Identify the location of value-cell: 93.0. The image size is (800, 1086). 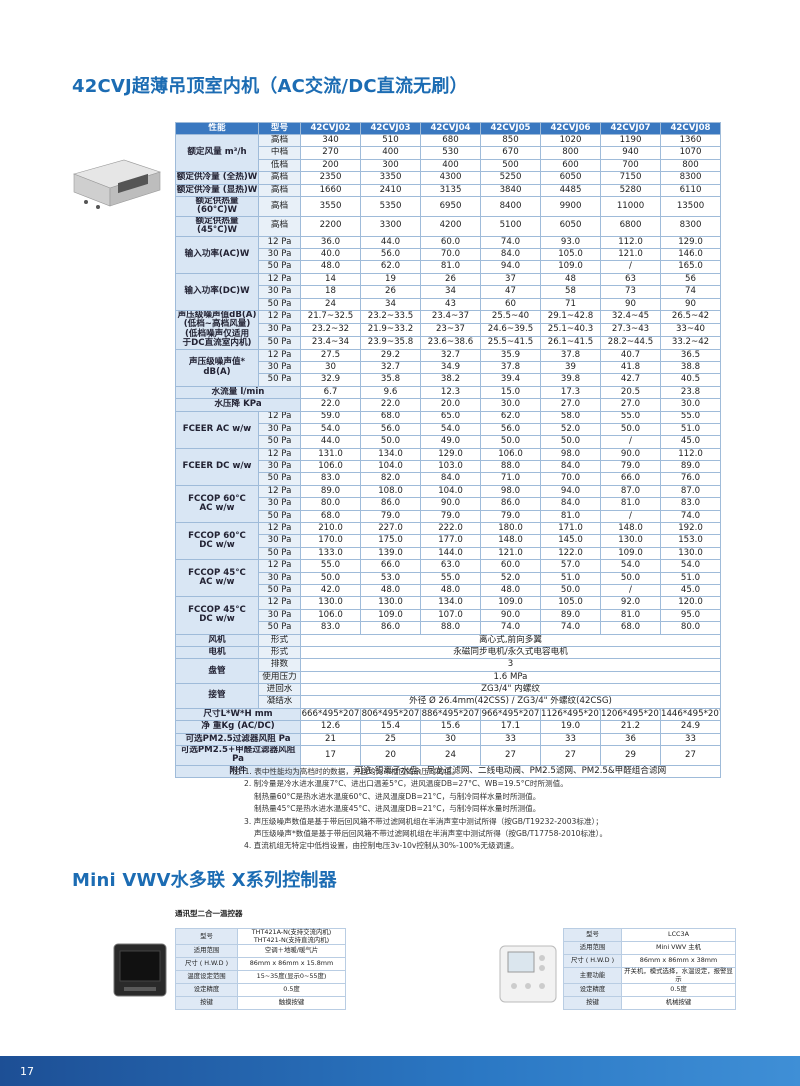
(570, 242).